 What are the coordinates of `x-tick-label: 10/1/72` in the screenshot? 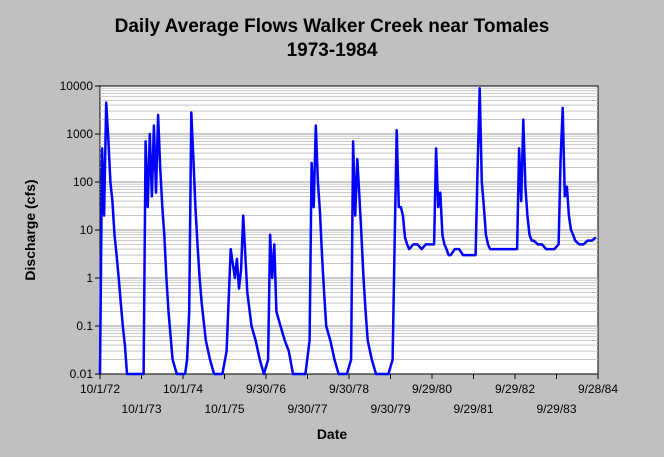 It's located at (100, 389).